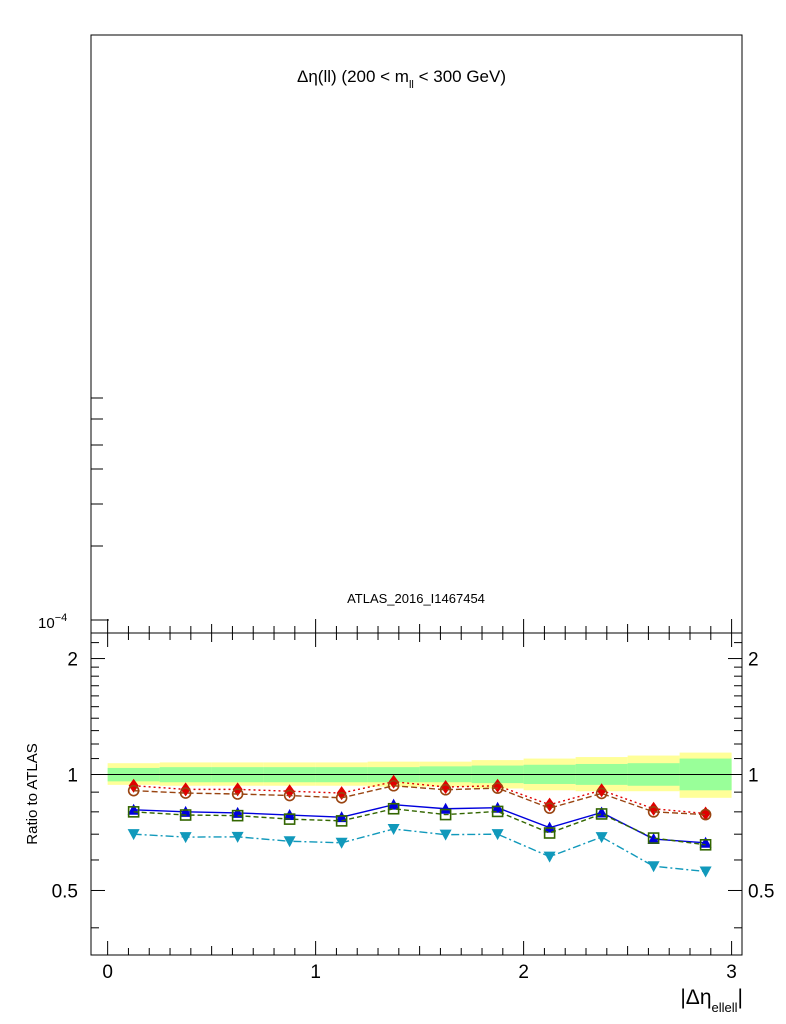 This screenshot has width=786, height=1024. Describe the element at coordinates (695, 997) in the screenshot. I see `x-axis-label-head: |Δη` at that location.